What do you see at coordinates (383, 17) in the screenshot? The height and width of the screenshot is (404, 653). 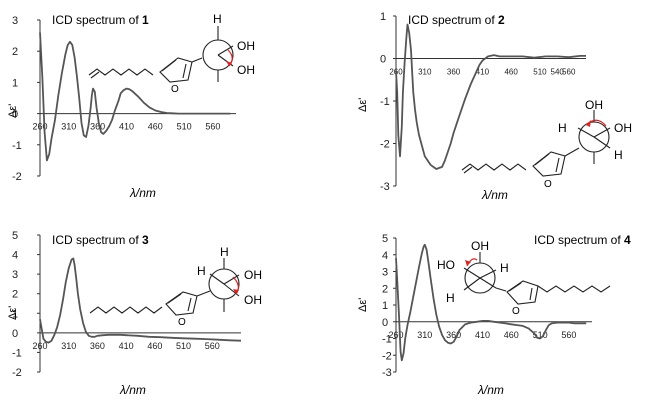 I see `panel-2-y-tick-label: 1` at bounding box center [383, 17].